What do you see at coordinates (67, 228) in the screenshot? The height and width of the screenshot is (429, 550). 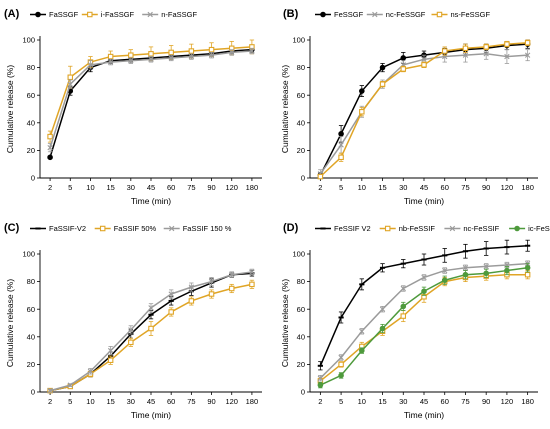 I see `legend-label: FaSSIF-V2` at bounding box center [67, 228].